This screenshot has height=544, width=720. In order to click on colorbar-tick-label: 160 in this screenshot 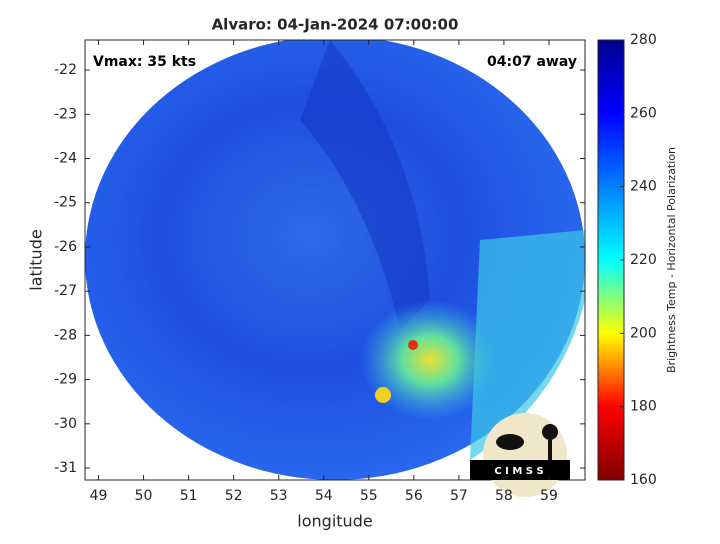, I will do `click(643, 480)`.